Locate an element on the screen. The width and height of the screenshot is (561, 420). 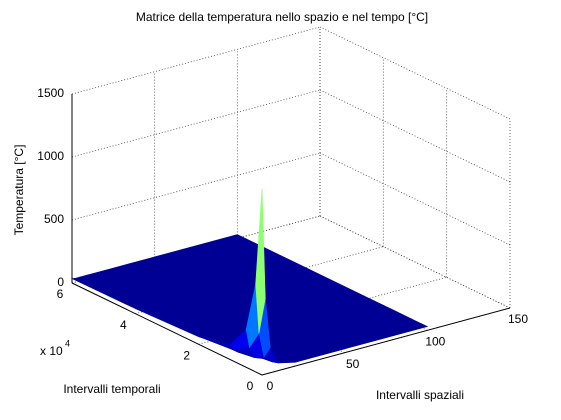
x-tick-label: 50 is located at coordinates (353, 364).